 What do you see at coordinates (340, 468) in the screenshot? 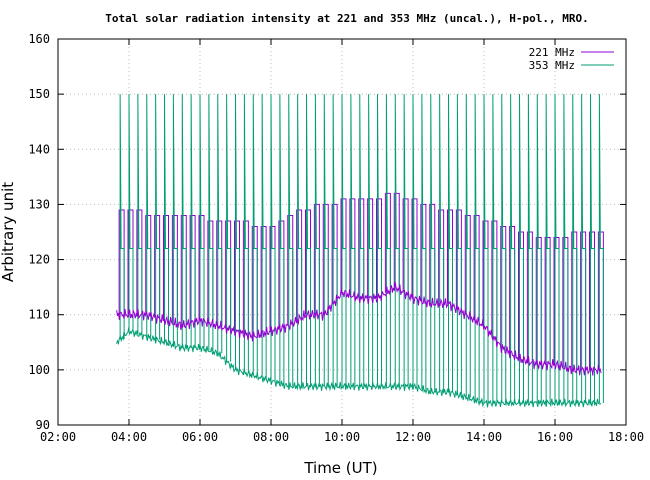
I see `x-axis-label: Time (UT)` at bounding box center [340, 468].